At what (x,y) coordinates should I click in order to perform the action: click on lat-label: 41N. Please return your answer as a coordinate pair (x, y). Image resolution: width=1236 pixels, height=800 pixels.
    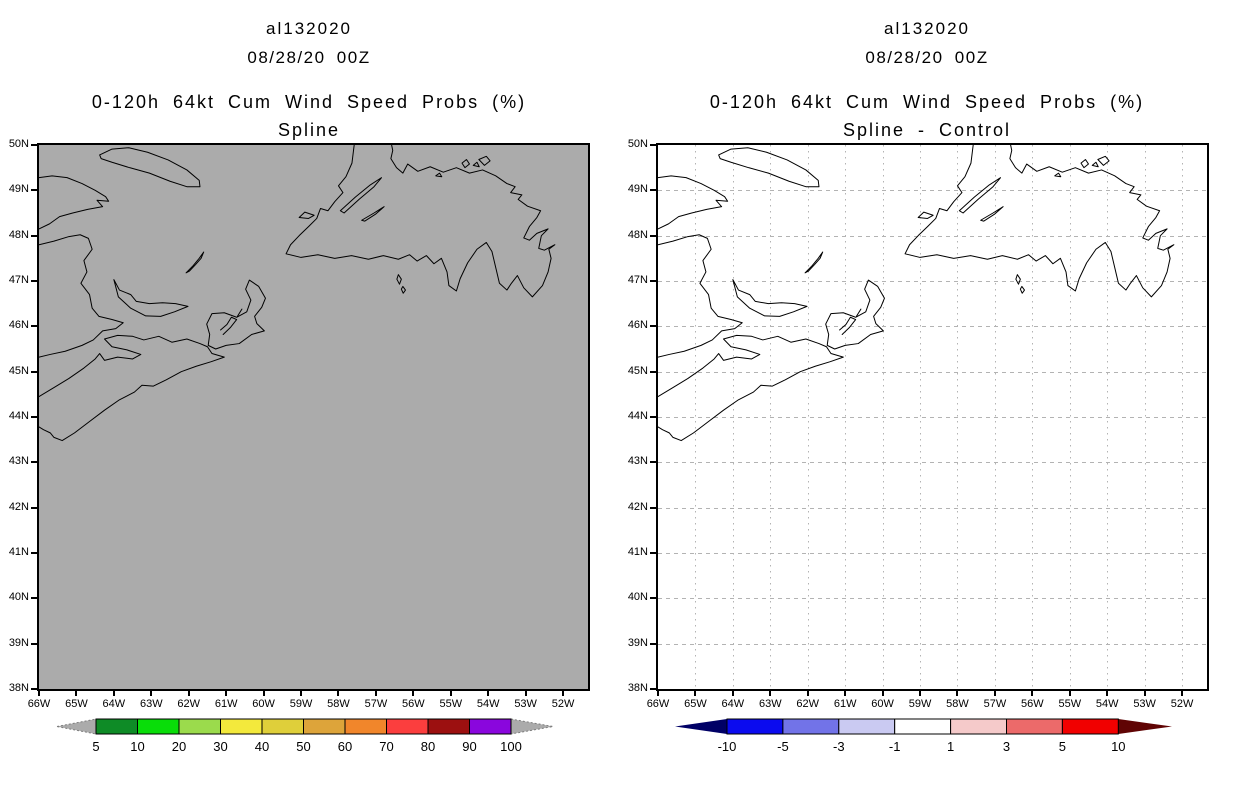
    Looking at the image, I should click on (18, 552).